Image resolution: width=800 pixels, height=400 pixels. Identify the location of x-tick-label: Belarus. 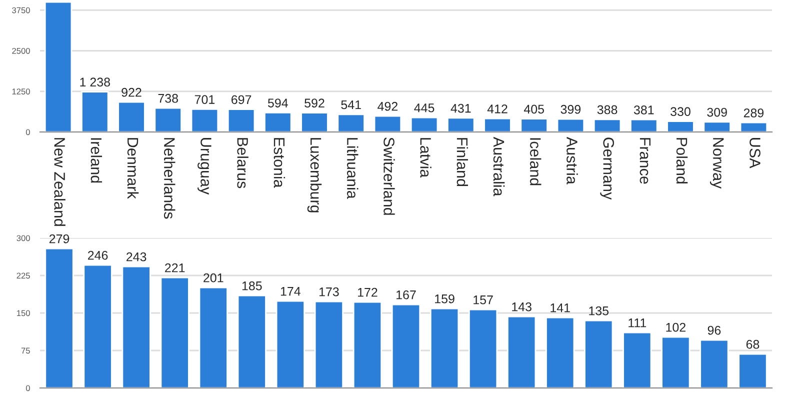
(242, 163).